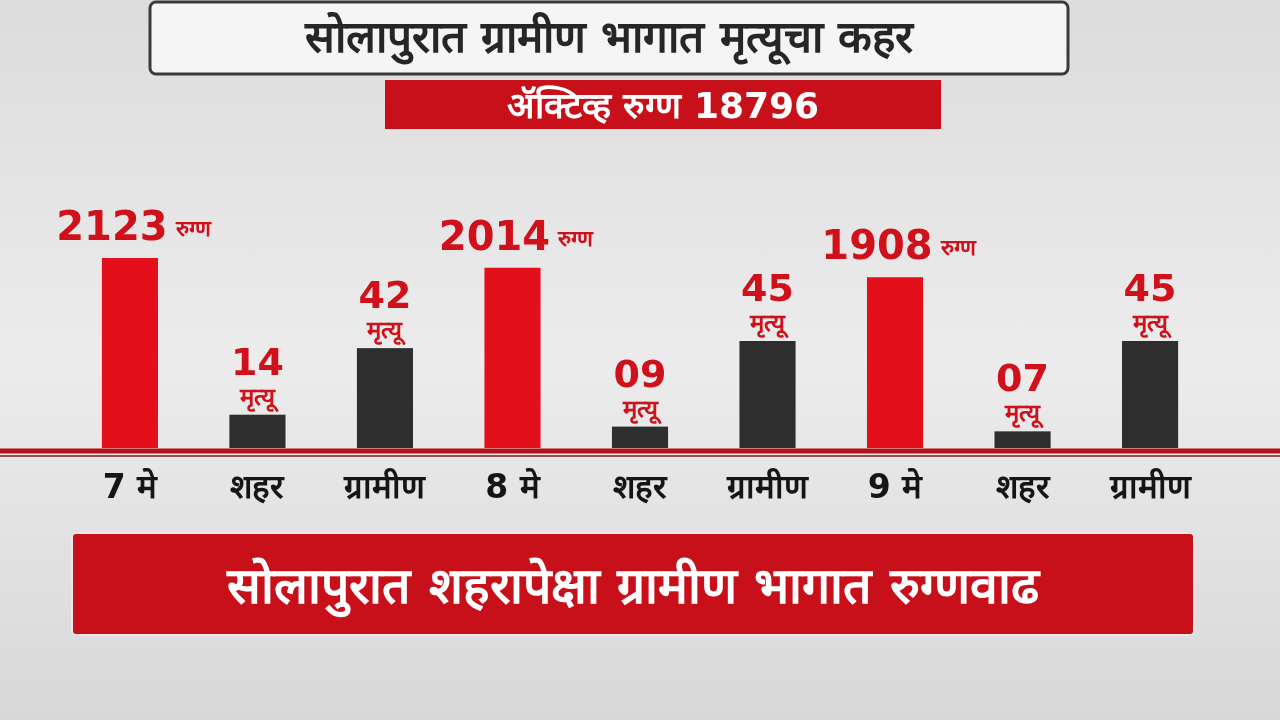 This screenshot has width=1280, height=720. Describe the element at coordinates (663, 105) in the screenshot. I see `chart-subtitle: ॲक्टिव्ह रुग्ण 18796` at that location.